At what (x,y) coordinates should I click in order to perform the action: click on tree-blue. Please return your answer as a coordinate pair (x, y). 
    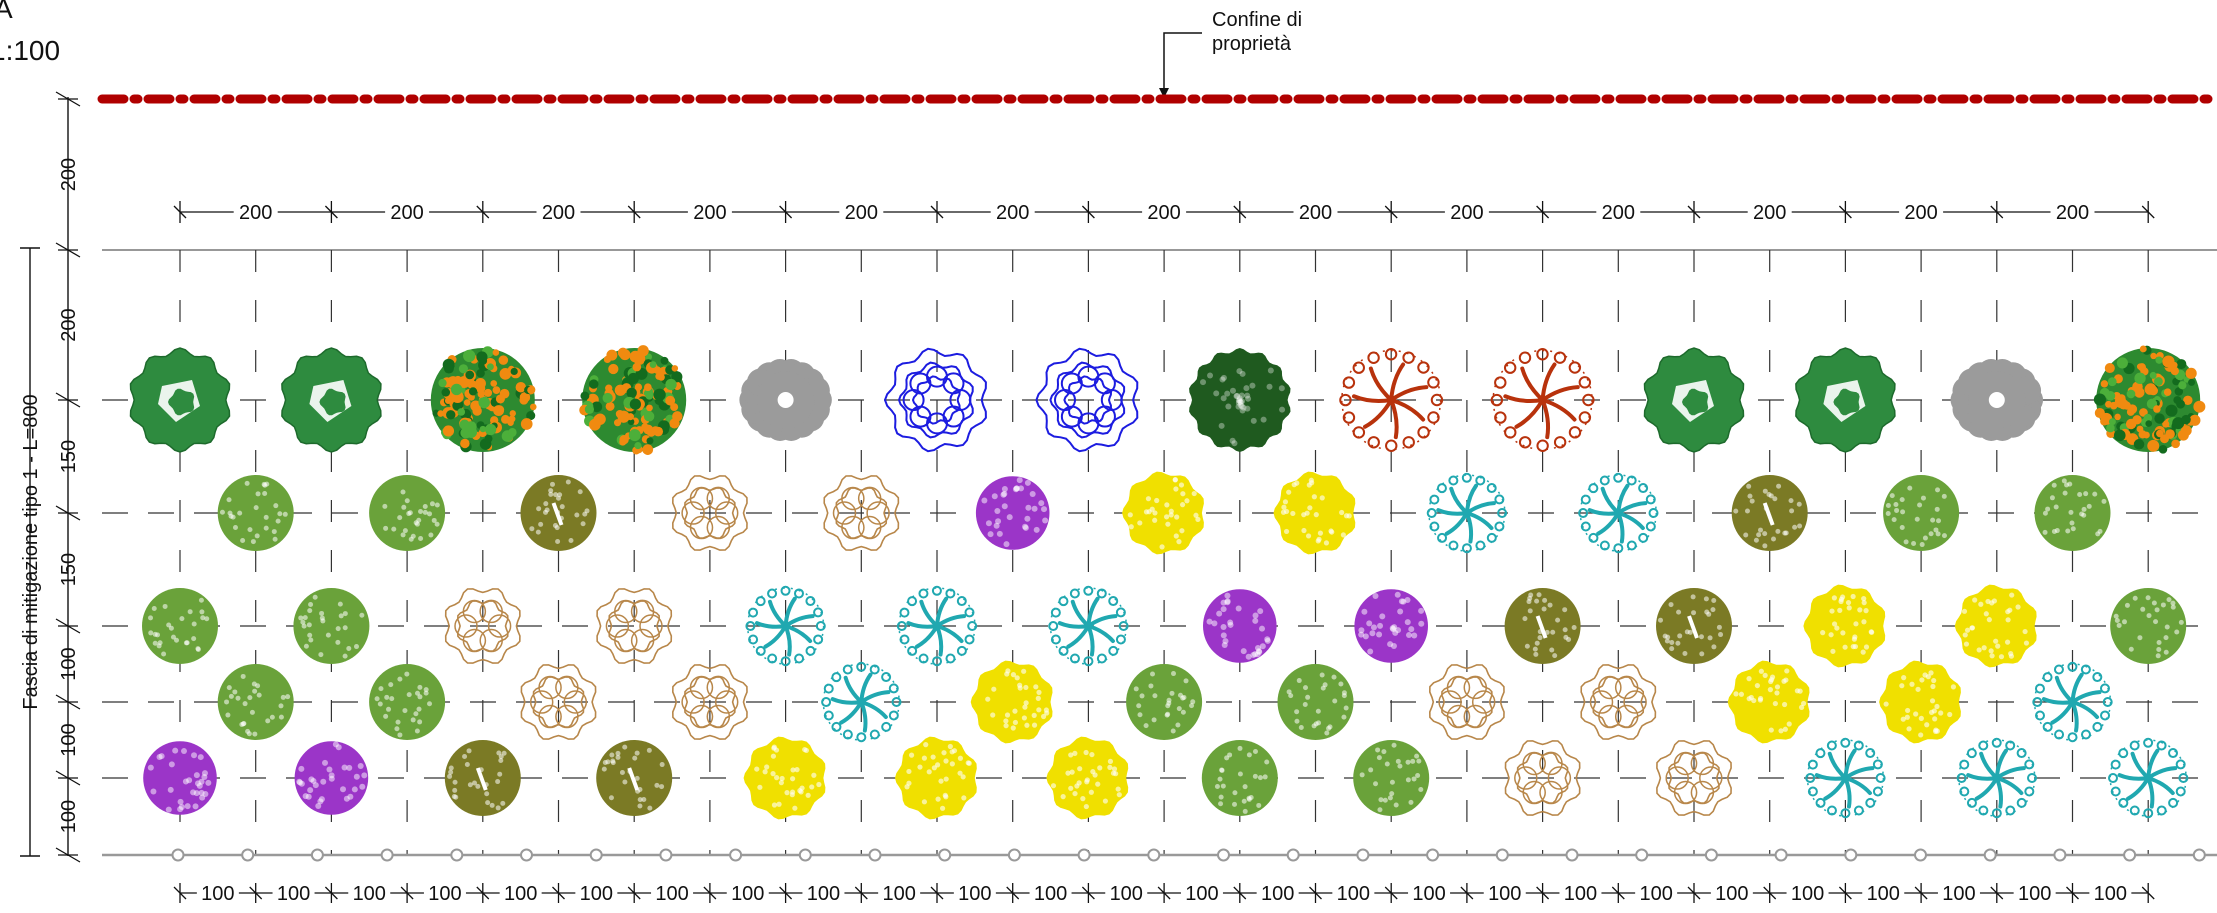
    Looking at the image, I should click on (1087, 400).